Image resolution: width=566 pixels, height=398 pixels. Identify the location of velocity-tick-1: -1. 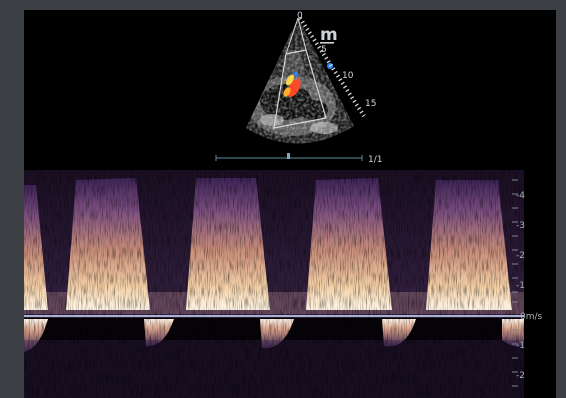
(520, 286).